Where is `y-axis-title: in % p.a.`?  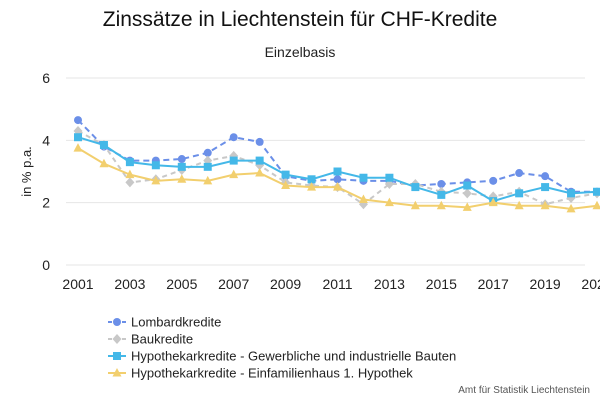 y-axis-title: in % p.a. is located at coordinates (26, 171).